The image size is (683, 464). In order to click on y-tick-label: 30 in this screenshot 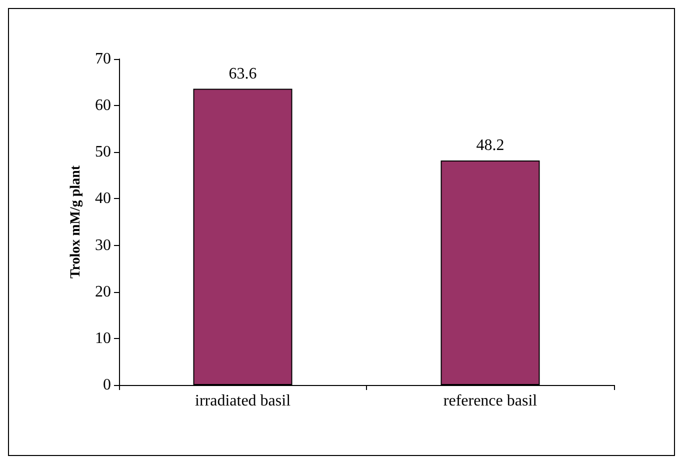, I will do `click(103, 245)`.